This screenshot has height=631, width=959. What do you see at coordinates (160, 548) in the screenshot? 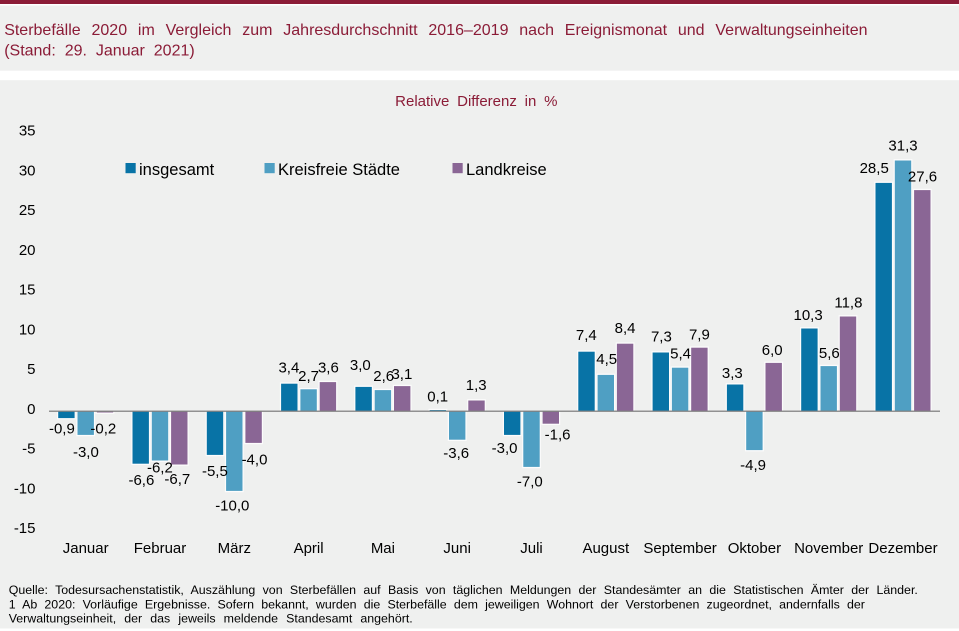
I see `svg-text: Februar` at bounding box center [160, 548].